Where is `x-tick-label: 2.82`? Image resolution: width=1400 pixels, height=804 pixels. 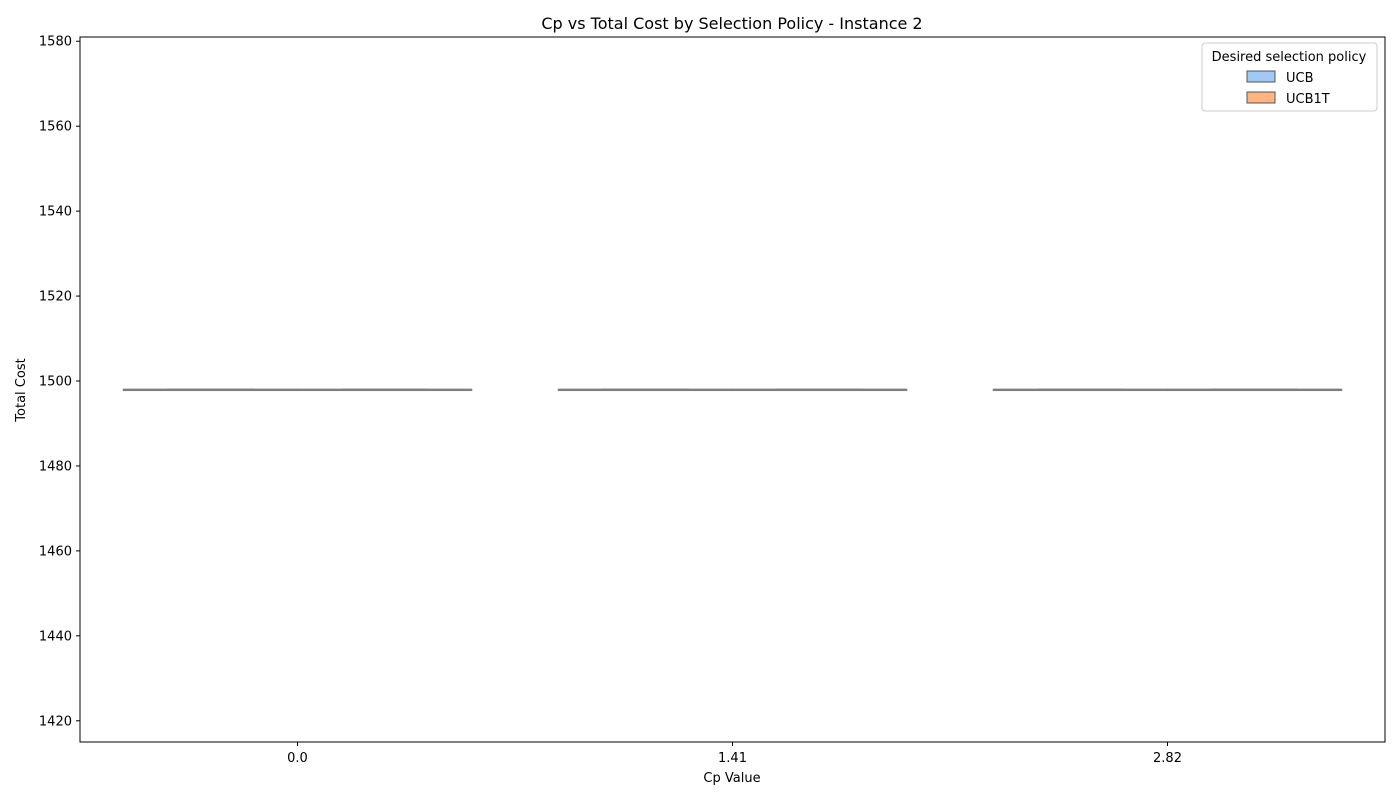 x-tick-label: 2.82 is located at coordinates (1167, 758).